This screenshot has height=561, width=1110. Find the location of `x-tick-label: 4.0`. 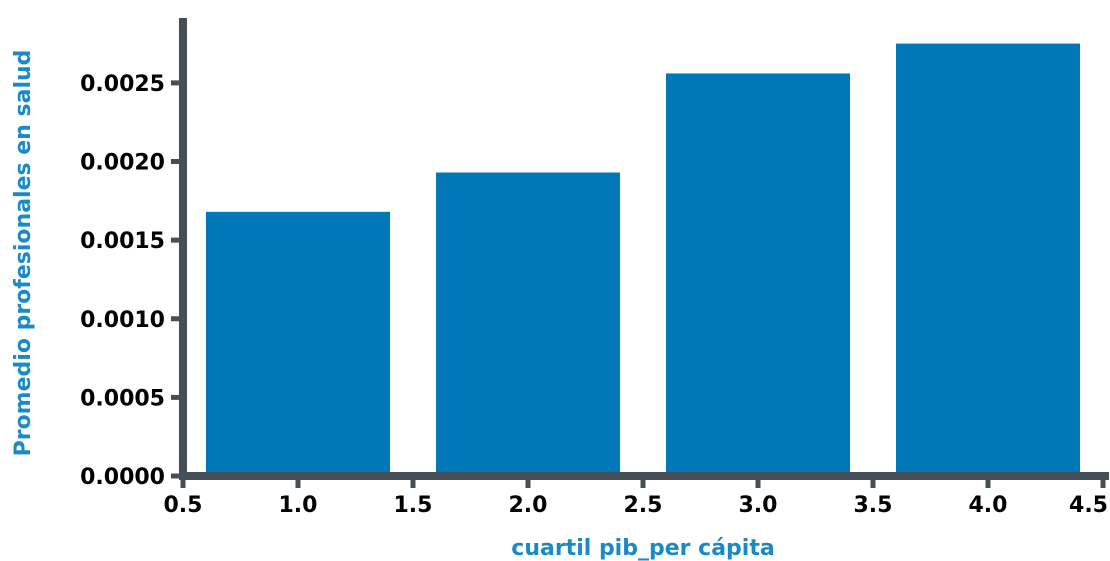

x-tick-label: 4.0 is located at coordinates (988, 505).